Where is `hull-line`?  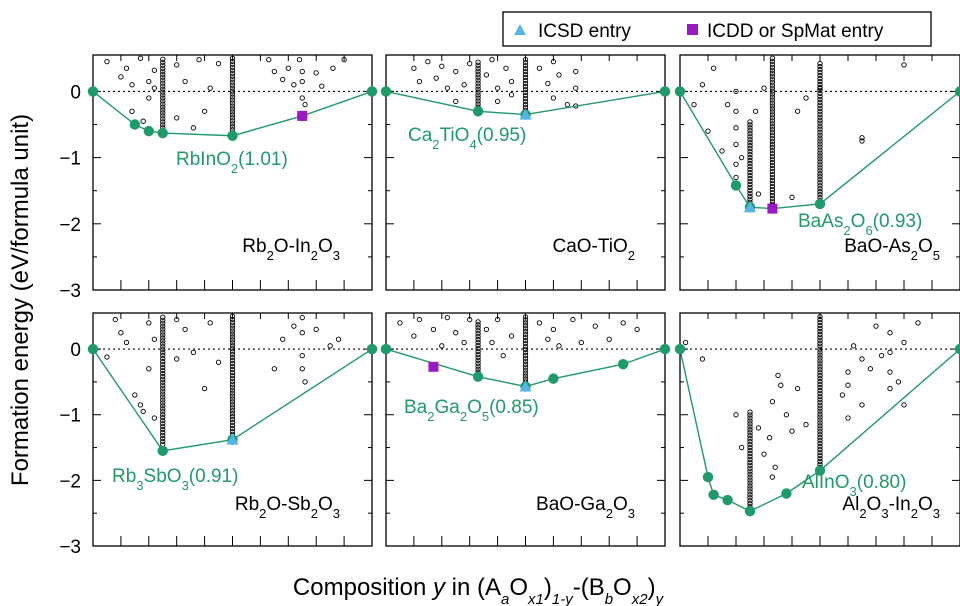 hull-line is located at coordinates (819, 150).